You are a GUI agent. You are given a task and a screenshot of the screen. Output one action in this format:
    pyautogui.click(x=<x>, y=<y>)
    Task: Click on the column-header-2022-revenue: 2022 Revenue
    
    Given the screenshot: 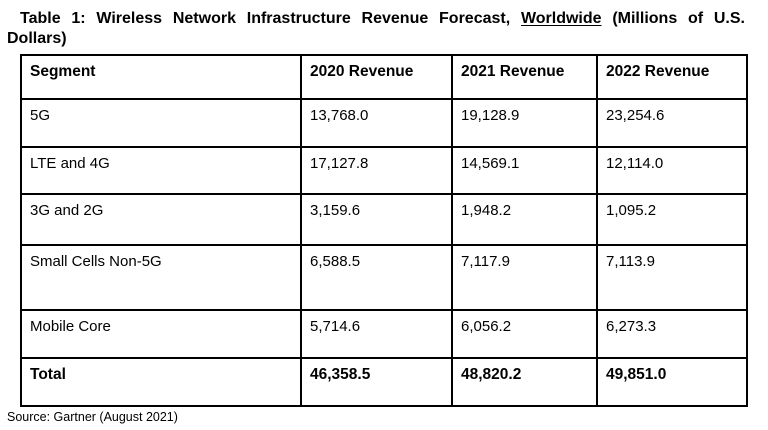 What is the action you would take?
    pyautogui.click(x=672, y=77)
    